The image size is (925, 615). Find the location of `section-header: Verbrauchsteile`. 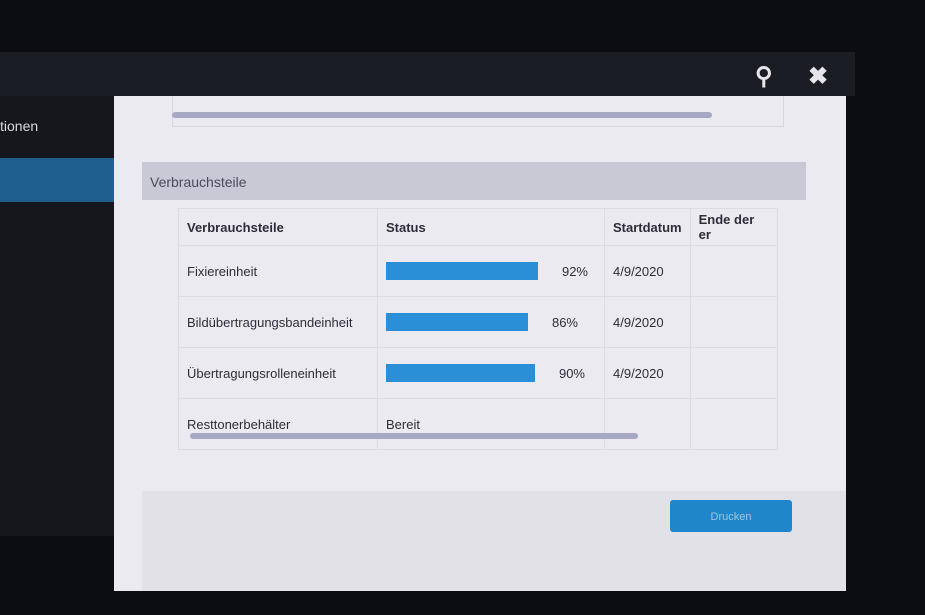

section-header: Verbrauchsteile is located at coordinates (474, 181).